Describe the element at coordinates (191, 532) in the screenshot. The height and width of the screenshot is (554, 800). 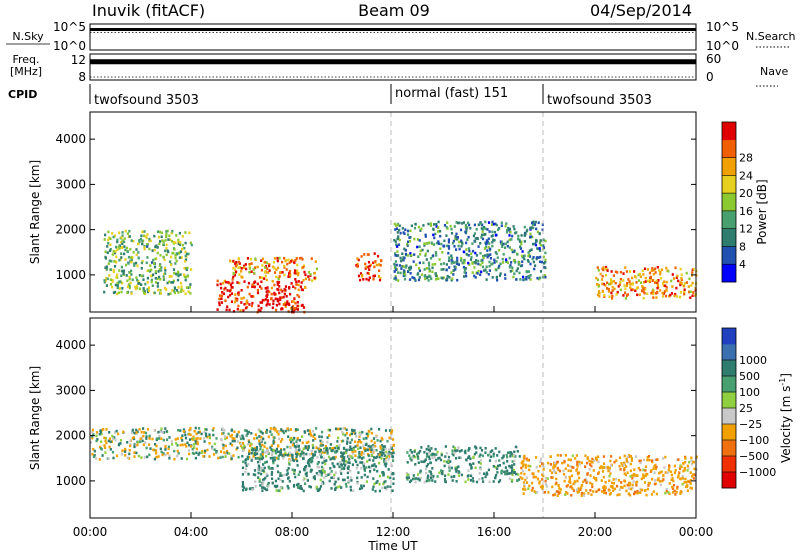
I see `x-tick-label: 04:00` at that location.